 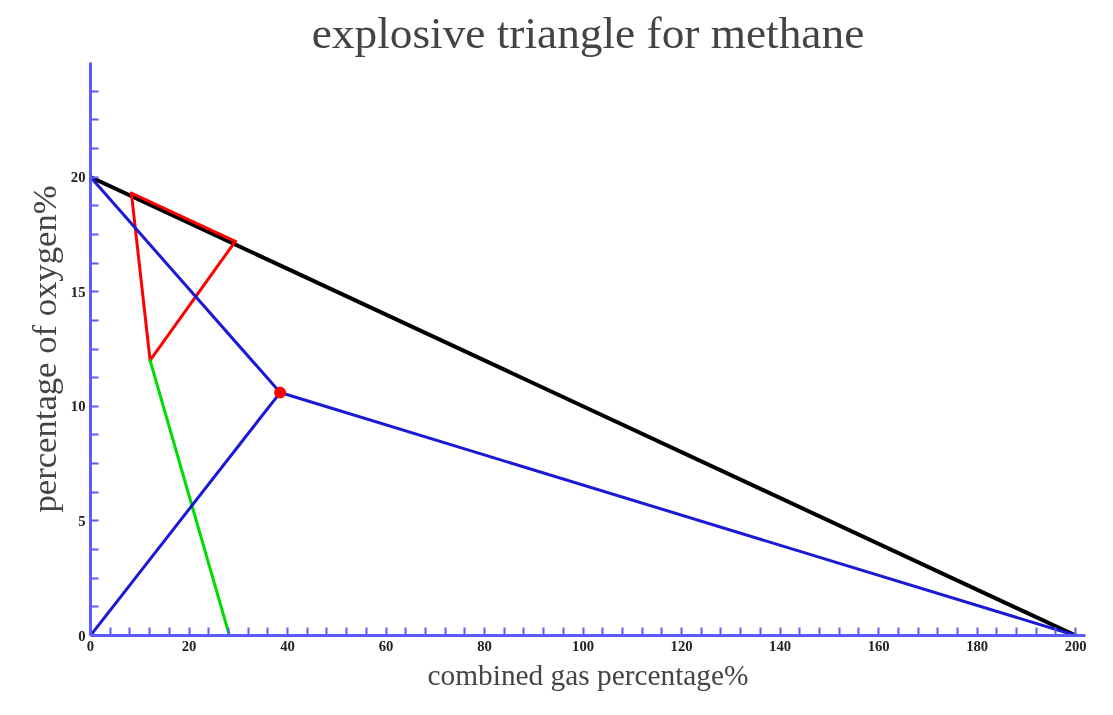 What do you see at coordinates (878, 645) in the screenshot?
I see `x-tick-label: 160` at bounding box center [878, 645].